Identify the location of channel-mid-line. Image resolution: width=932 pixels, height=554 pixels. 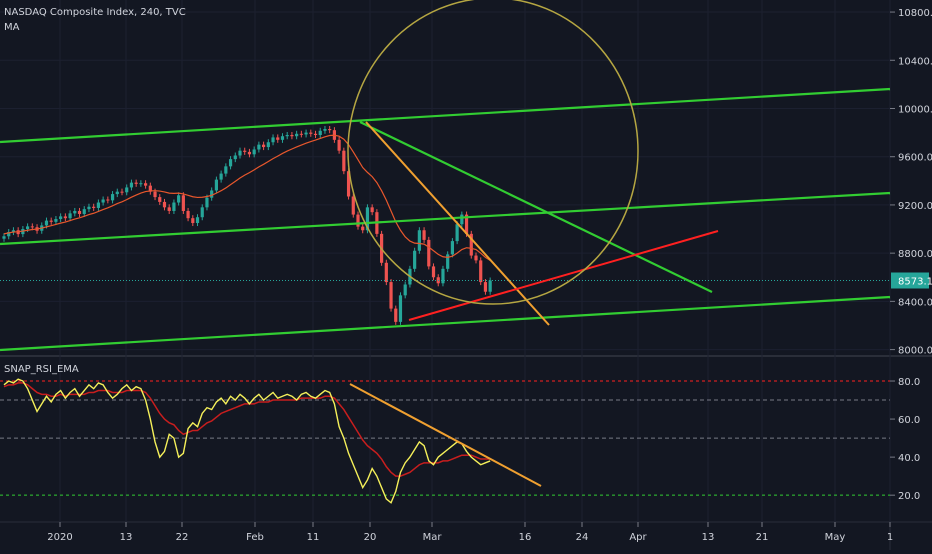
(445, 218).